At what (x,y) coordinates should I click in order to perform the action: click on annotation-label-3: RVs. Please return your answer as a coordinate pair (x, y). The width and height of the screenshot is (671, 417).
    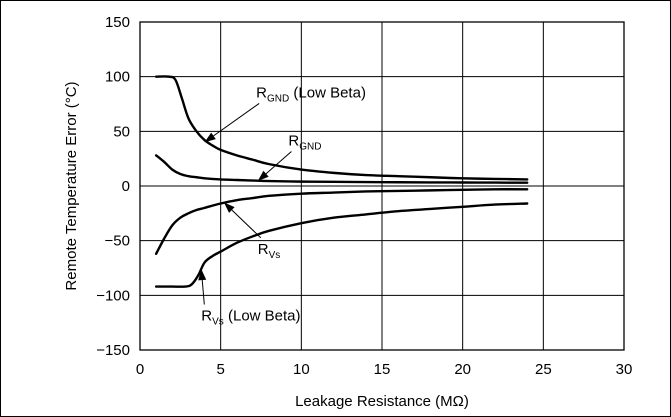
    Looking at the image, I should click on (269, 251).